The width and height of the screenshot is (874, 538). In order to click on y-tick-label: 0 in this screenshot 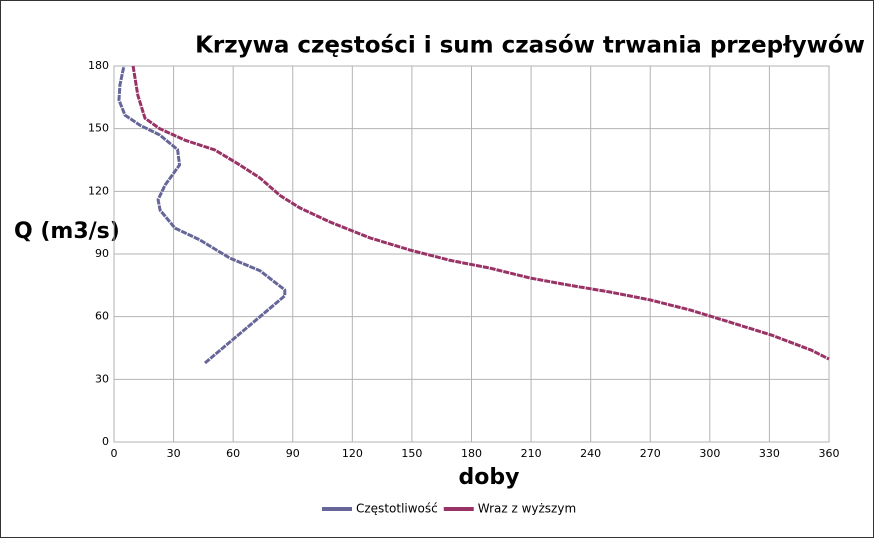, I will do `click(105, 441)`.